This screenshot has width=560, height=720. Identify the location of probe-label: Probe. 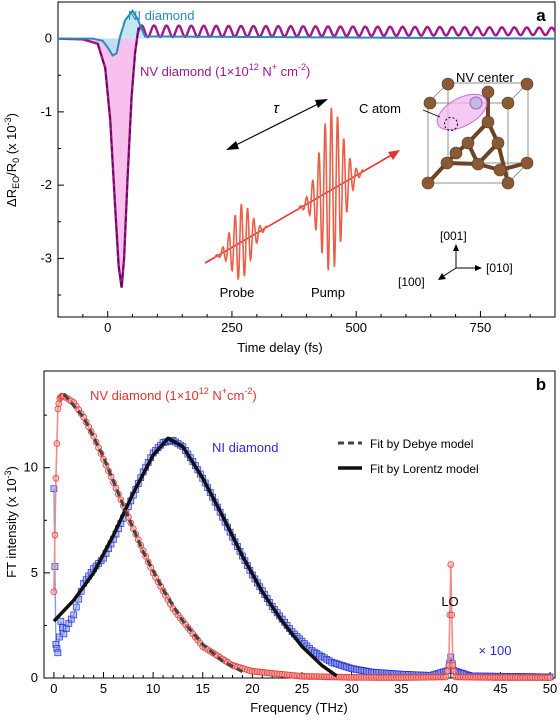
(237, 292).